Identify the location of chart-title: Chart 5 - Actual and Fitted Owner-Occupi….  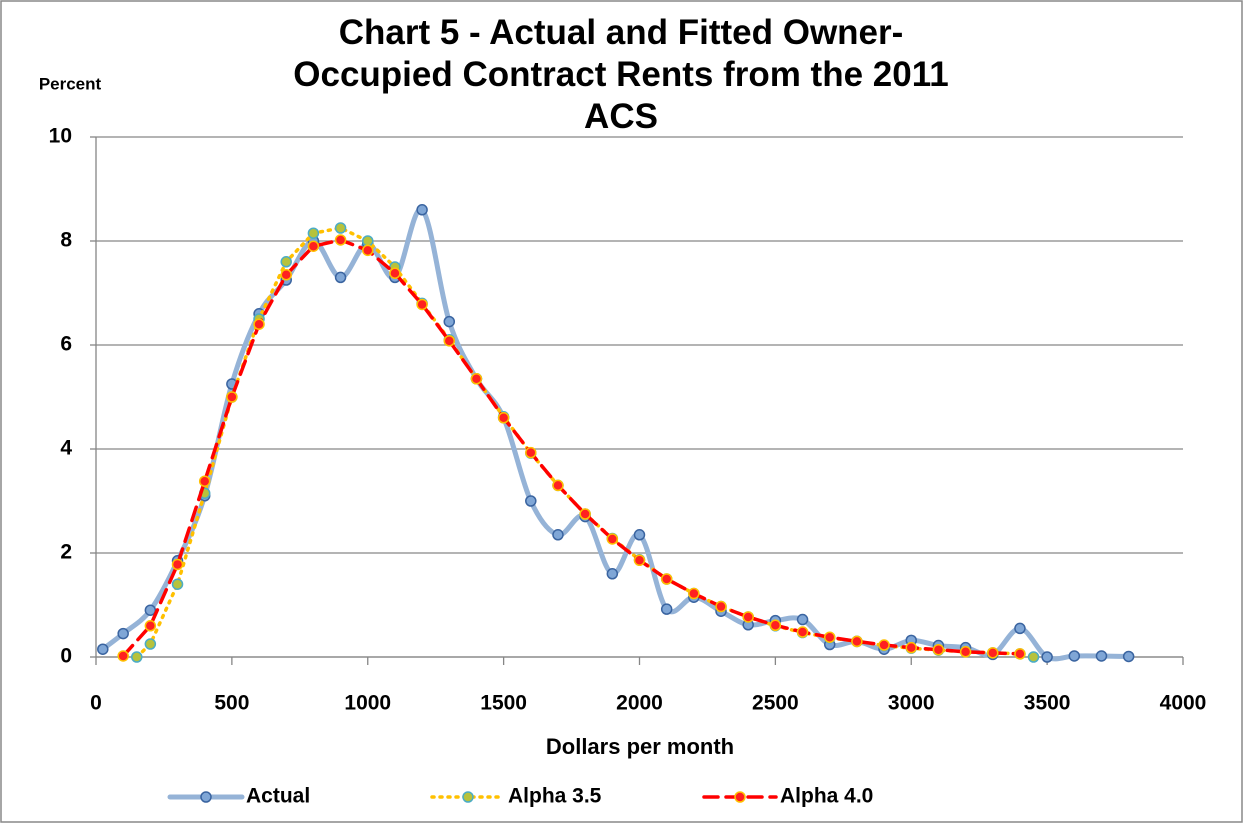
(621, 74).